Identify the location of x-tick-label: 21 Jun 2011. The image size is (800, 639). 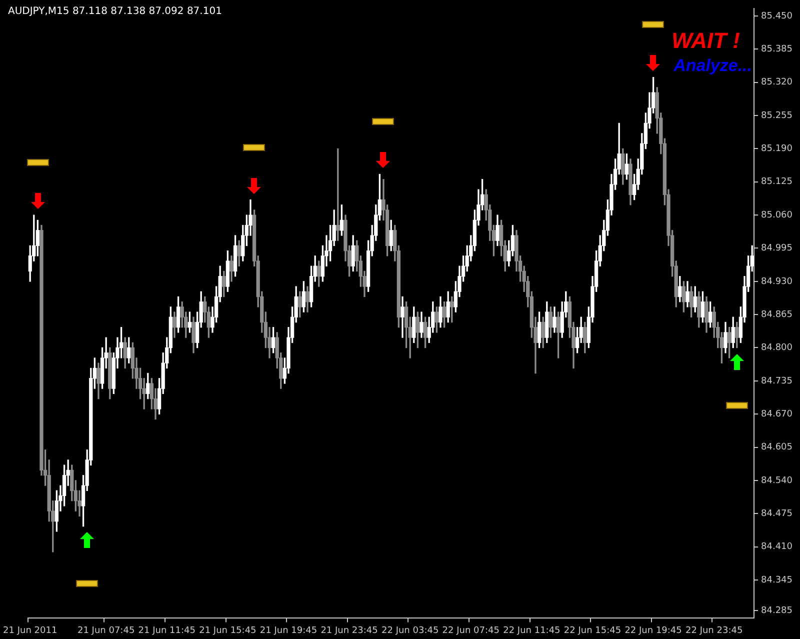
(30, 631).